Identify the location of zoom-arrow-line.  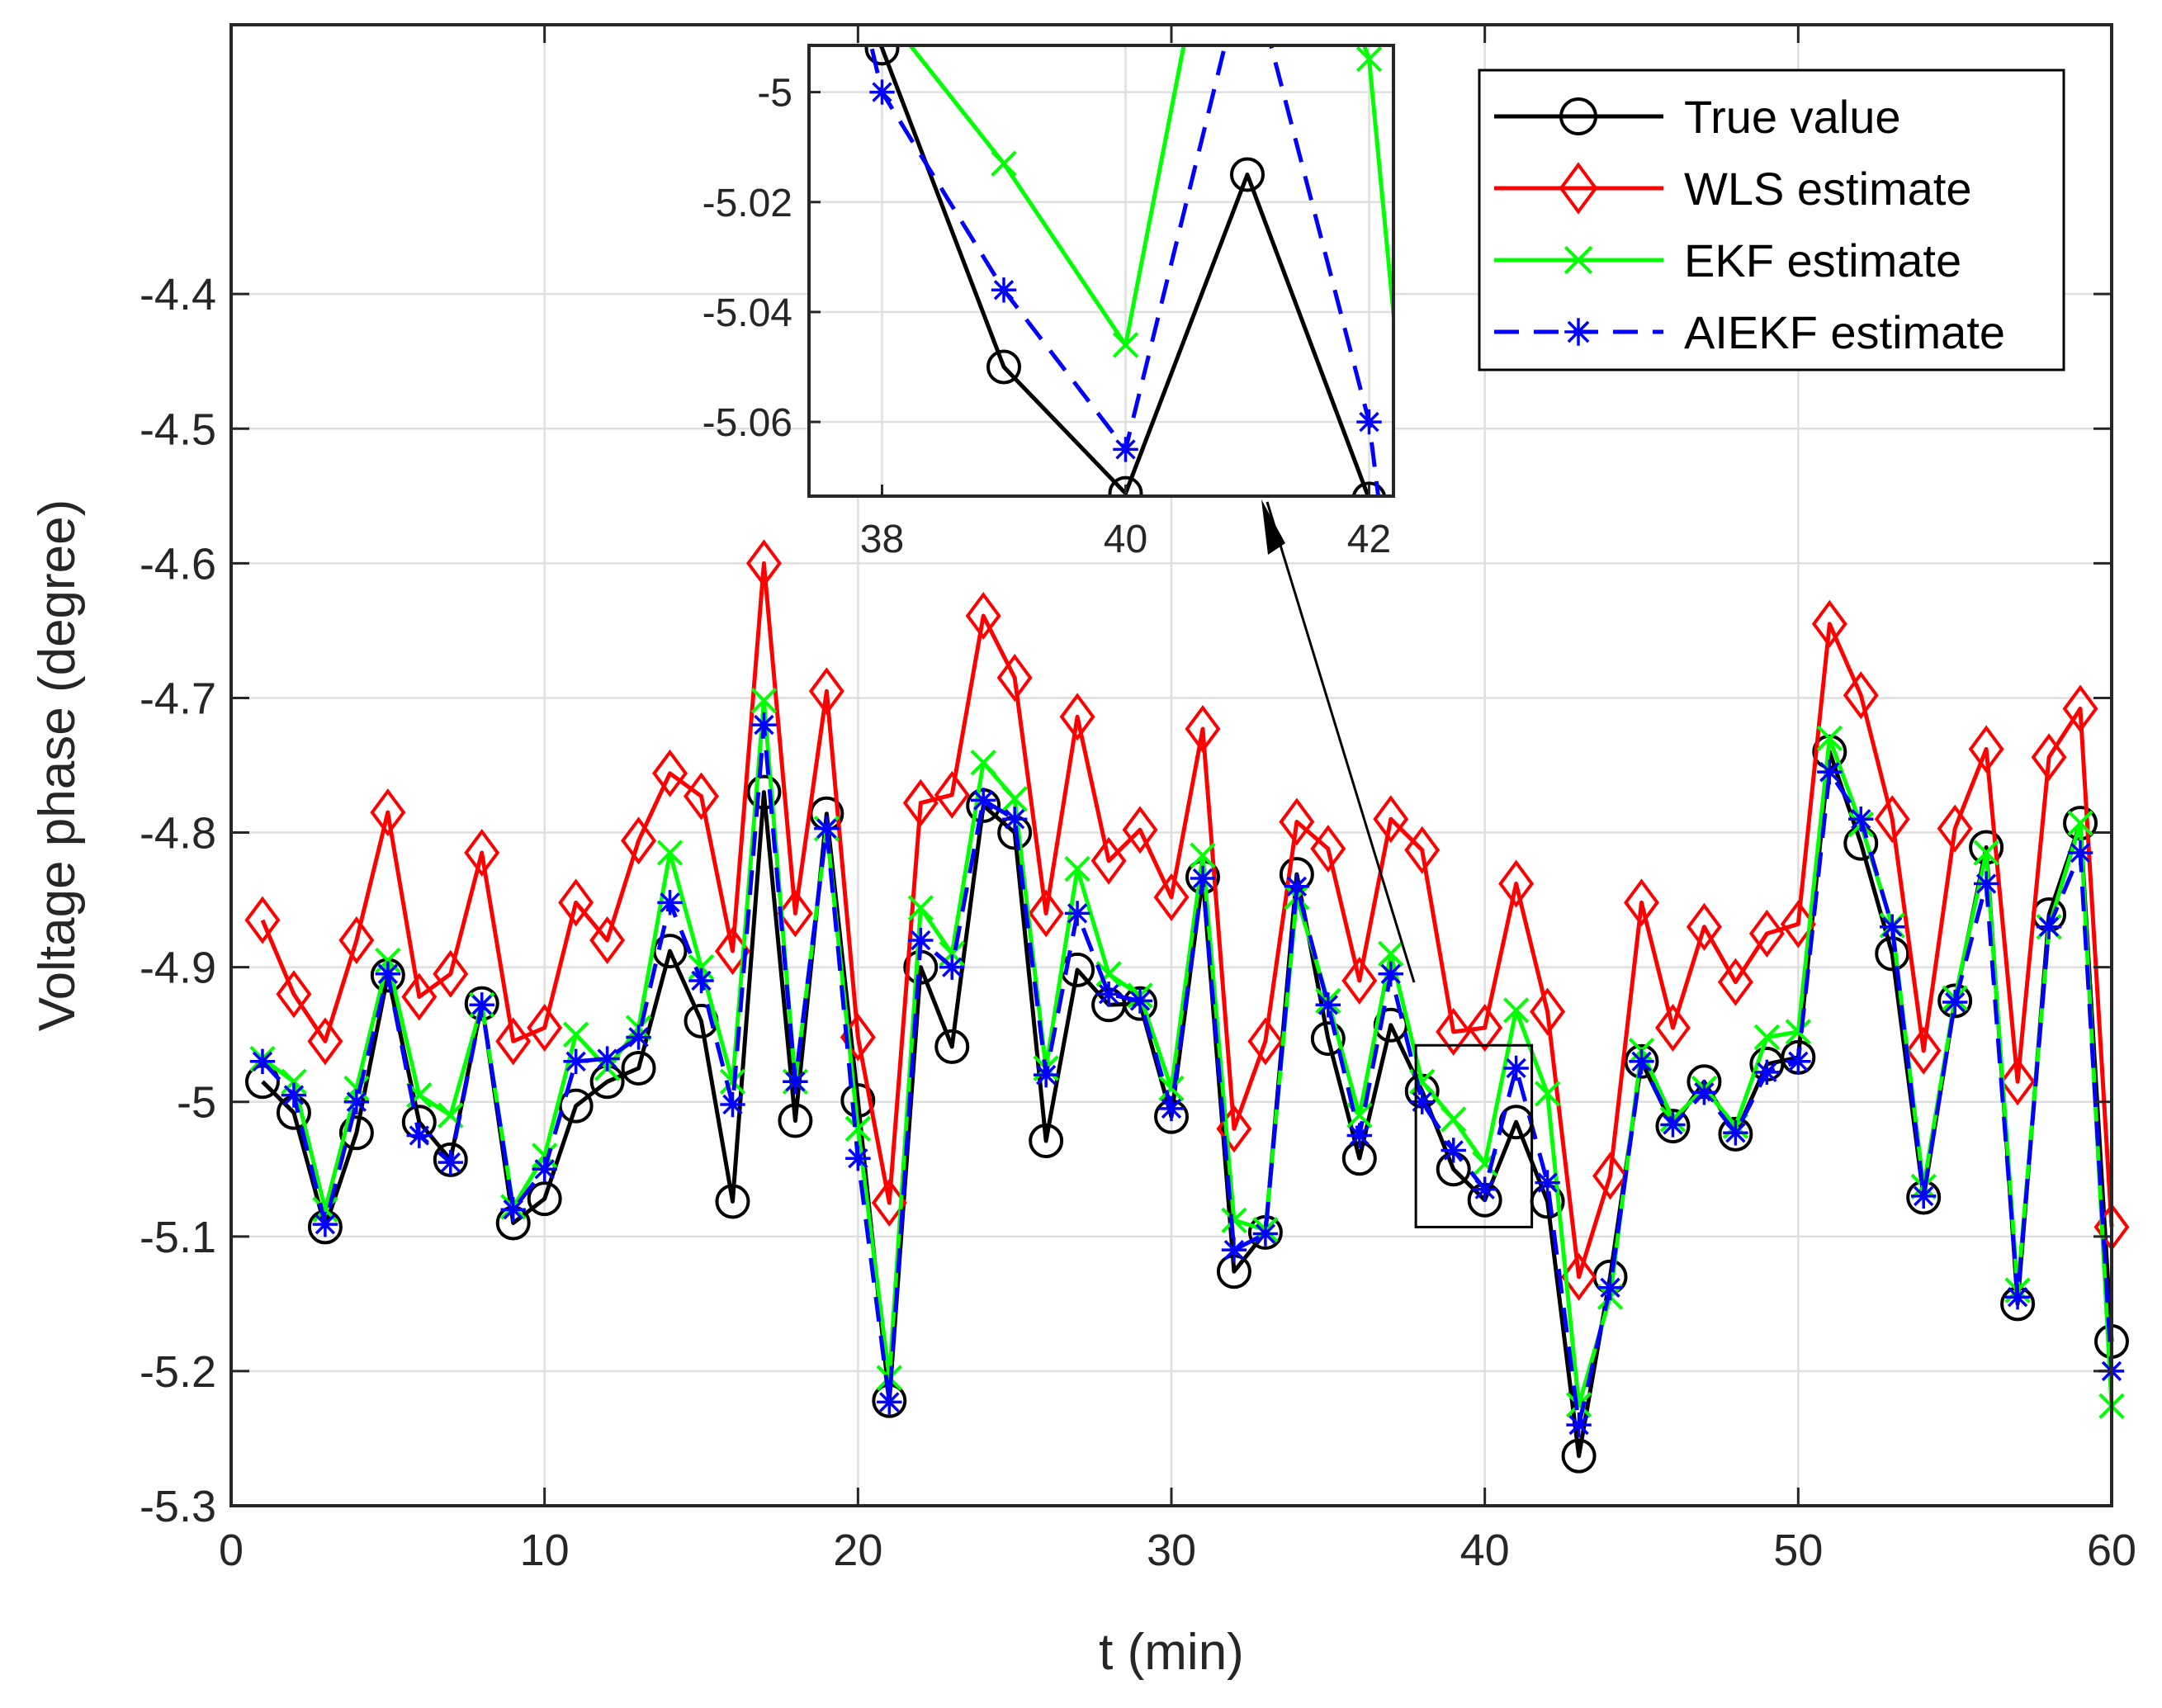
(1341, 742).